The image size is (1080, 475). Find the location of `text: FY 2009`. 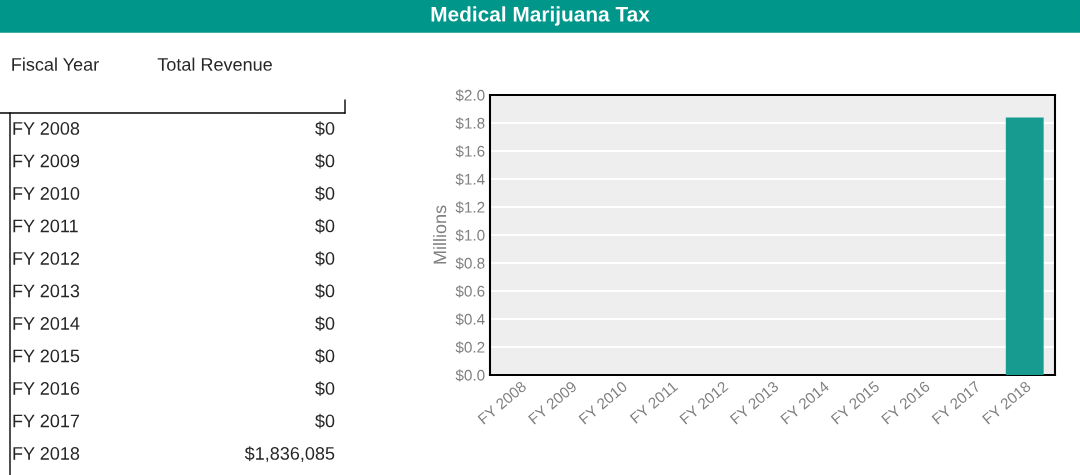

text: FY 2009 is located at coordinates (46, 161).